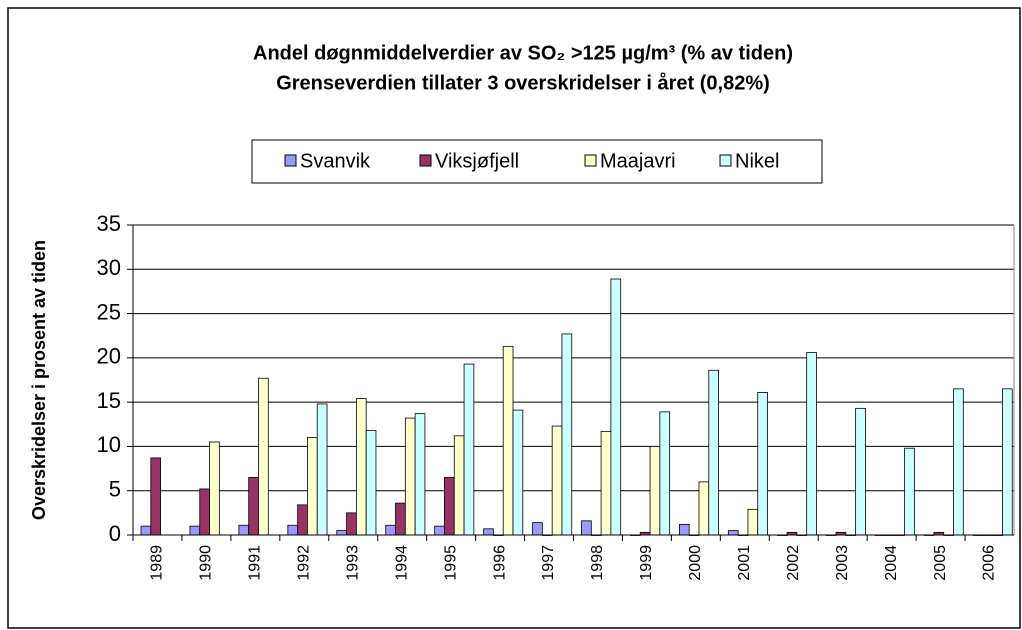  I want to click on x-tick-label: 2001, so click(744, 563).